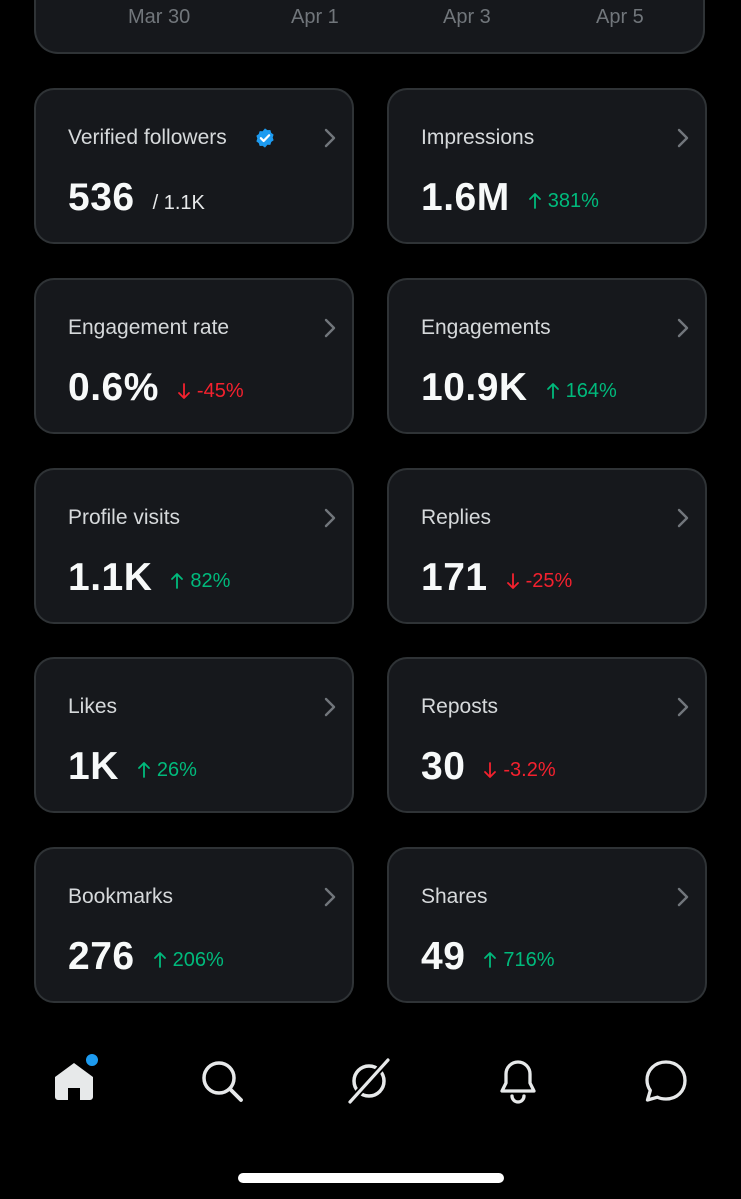  What do you see at coordinates (222, 1081) in the screenshot?
I see `search-icon` at bounding box center [222, 1081].